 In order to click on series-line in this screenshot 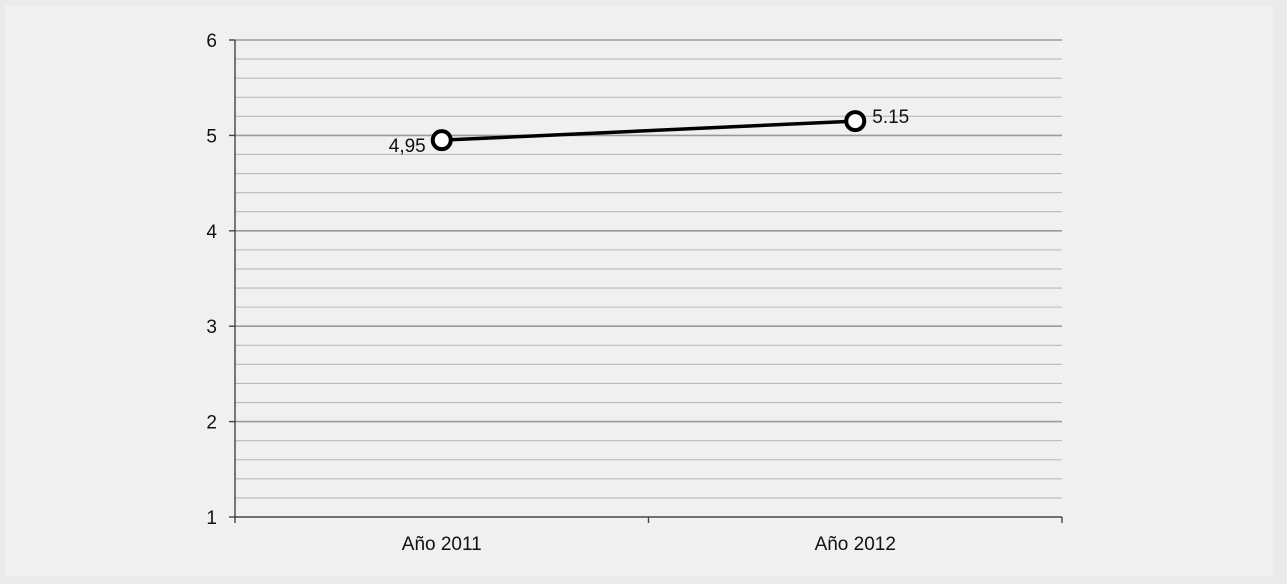, I will do `click(648, 130)`.